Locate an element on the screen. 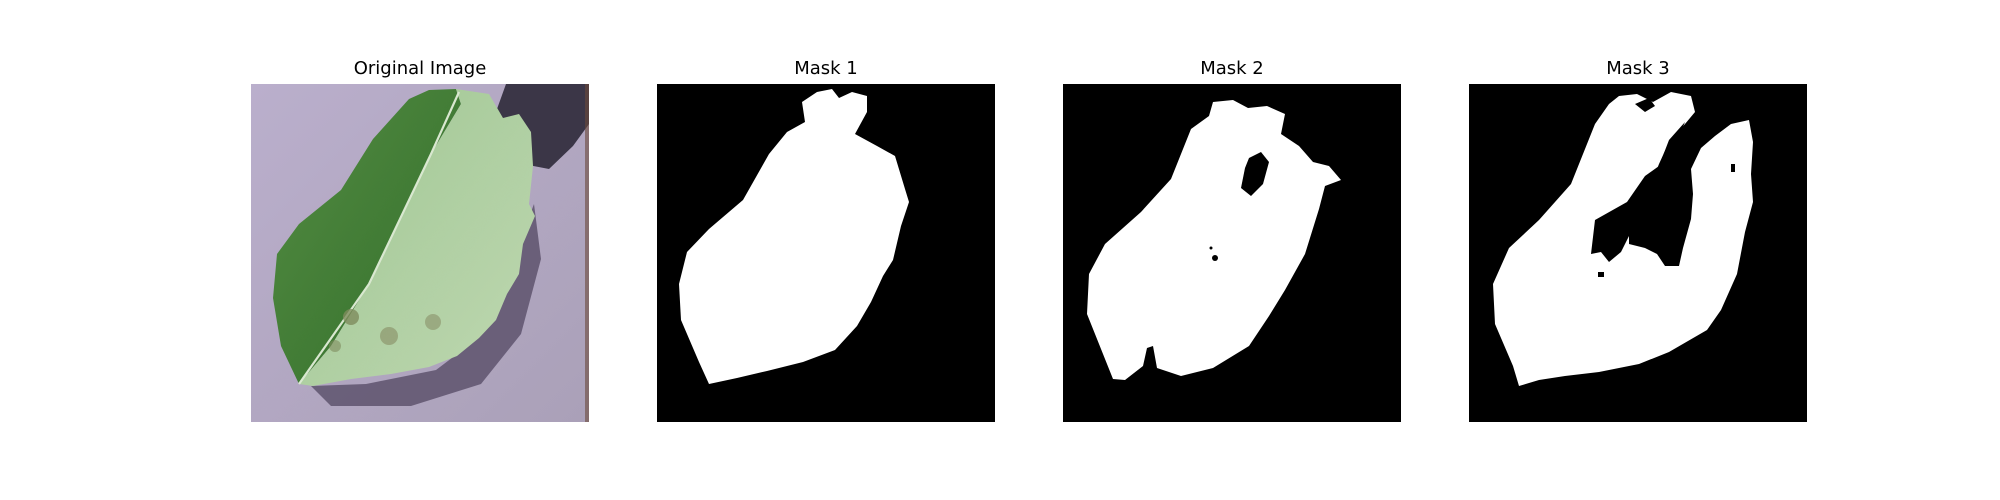  panel-title-mask-2: Mask 2 is located at coordinates (1232, 68).